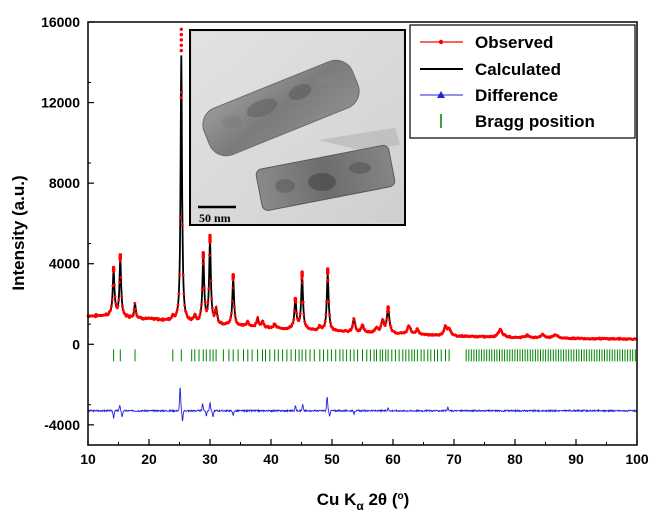 This screenshot has height=513, width=652. I want to click on y-tick-label: 0, so click(76, 344).